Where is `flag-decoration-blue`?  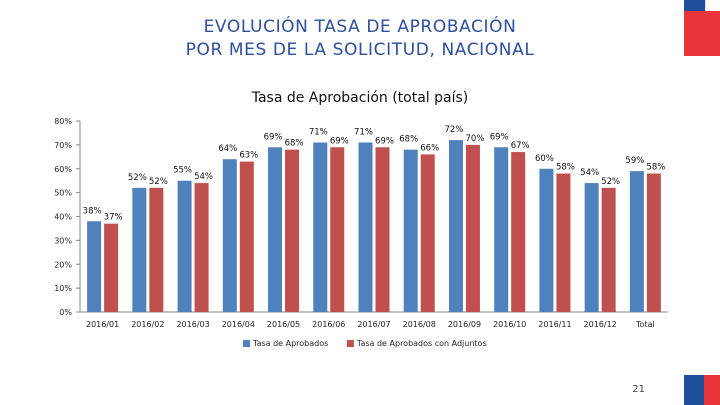
flag-decoration-blue is located at coordinates (694, 5).